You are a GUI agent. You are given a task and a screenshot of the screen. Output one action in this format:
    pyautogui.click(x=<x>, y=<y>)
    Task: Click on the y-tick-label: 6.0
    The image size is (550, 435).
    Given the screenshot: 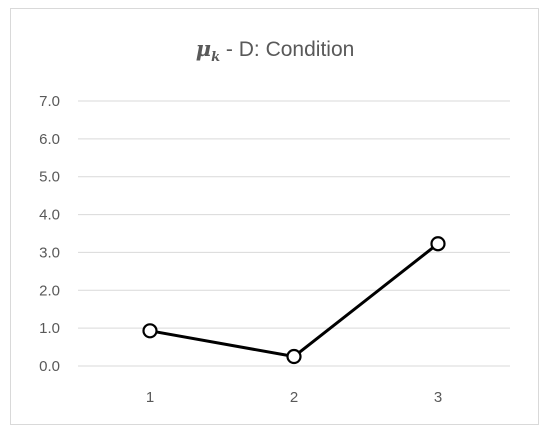 What is the action you would take?
    pyautogui.click(x=49, y=139)
    